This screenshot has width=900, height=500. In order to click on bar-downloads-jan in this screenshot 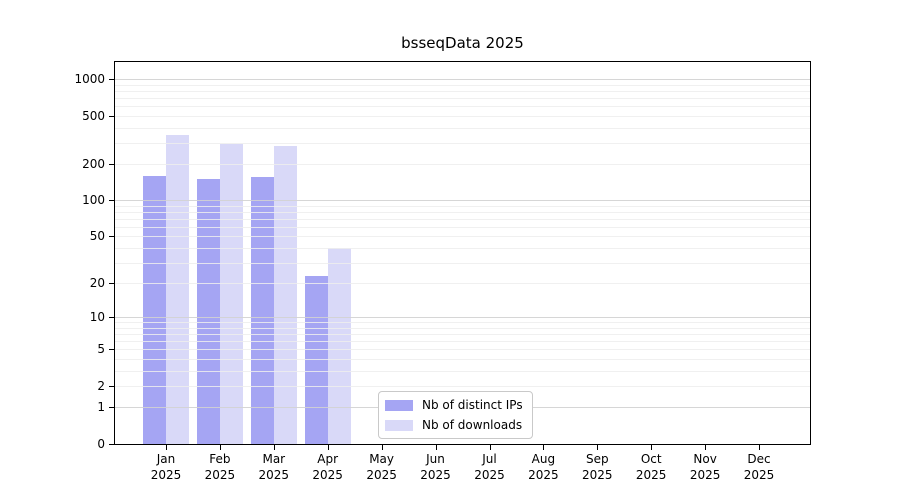, I will do `click(177, 289)`.